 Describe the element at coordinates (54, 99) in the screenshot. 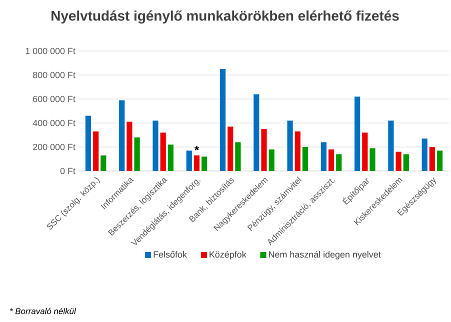

I see `y-tick-label: 600 000 Ft` at that location.